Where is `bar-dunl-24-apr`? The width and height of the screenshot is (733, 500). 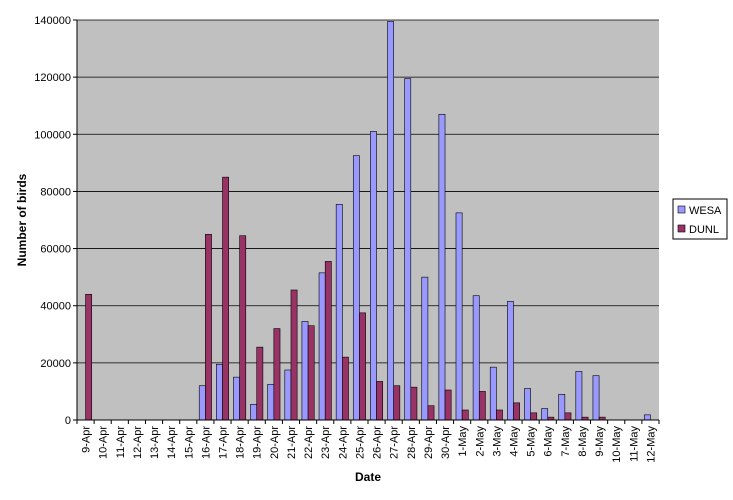
bar-dunl-24-apr is located at coordinates (345, 388).